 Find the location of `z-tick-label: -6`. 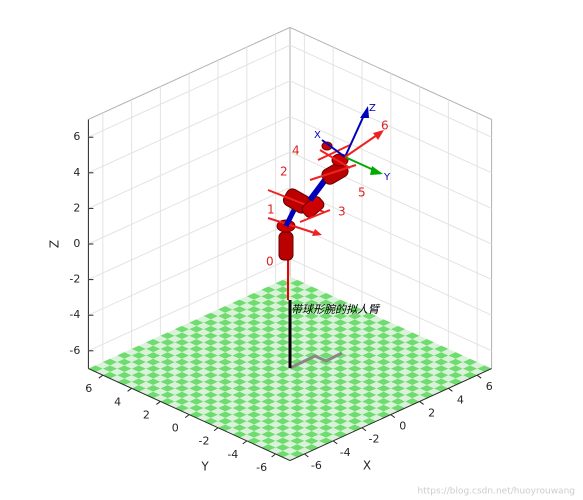

z-tick-label: -6 is located at coordinates (74, 350).